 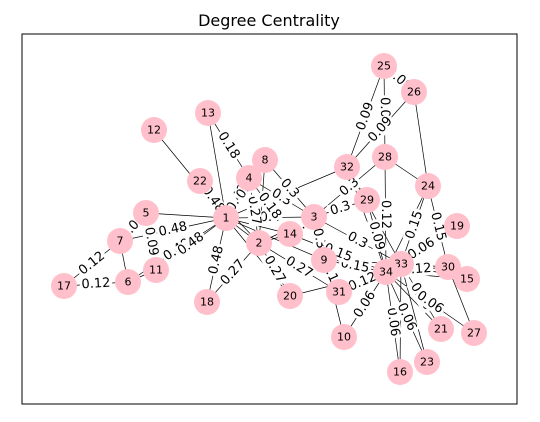 I want to click on node-21: 21, so click(x=441, y=329).